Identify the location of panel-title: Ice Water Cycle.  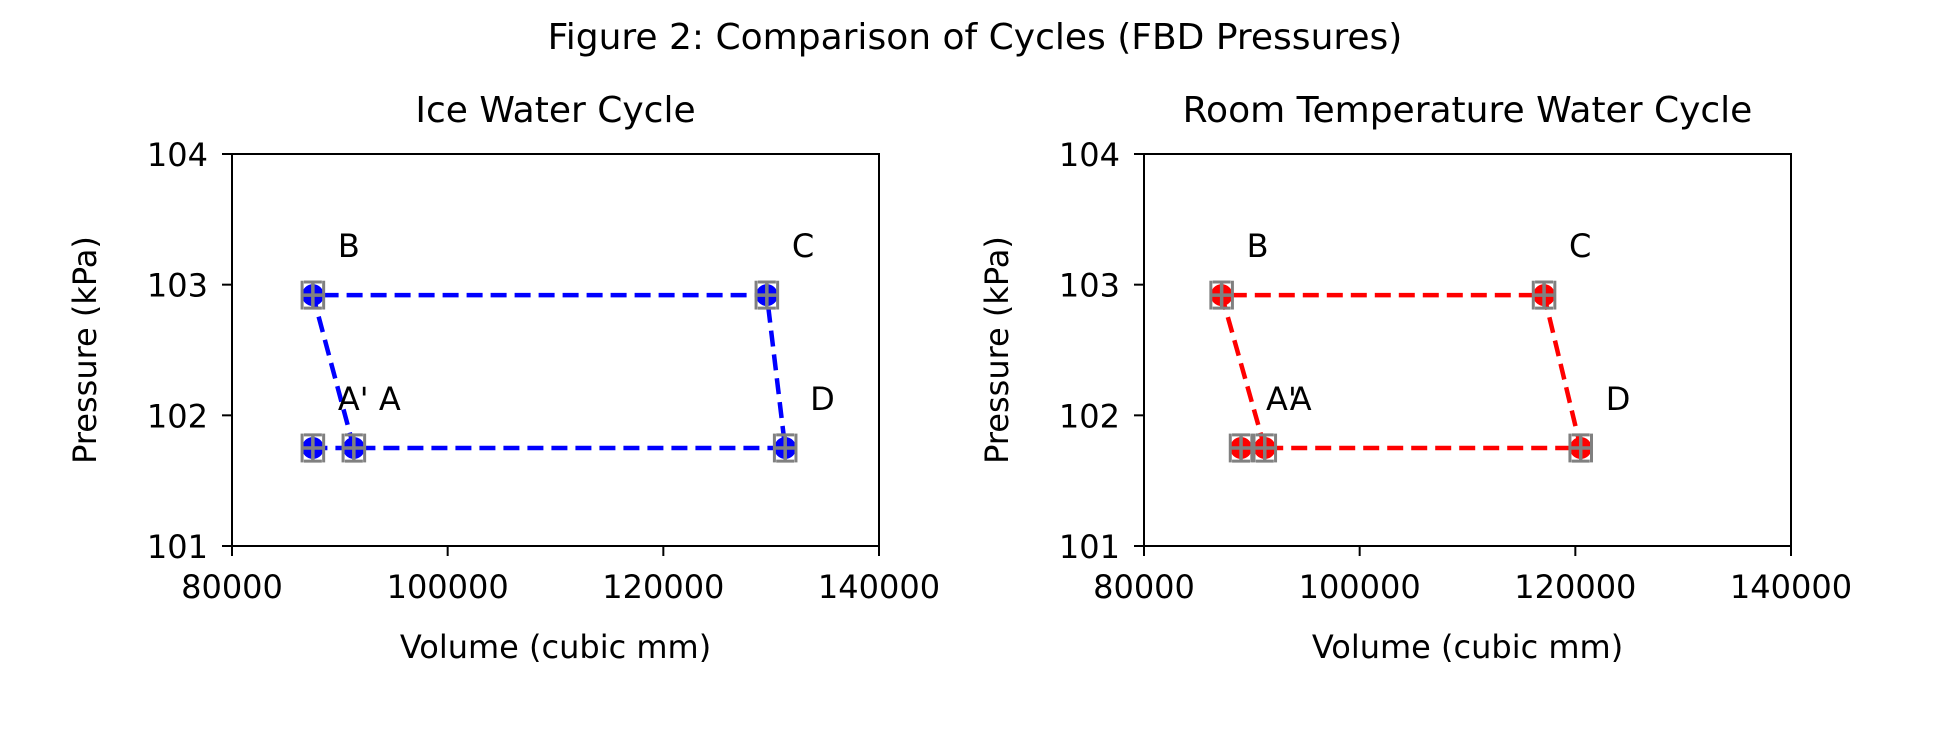
(555, 110).